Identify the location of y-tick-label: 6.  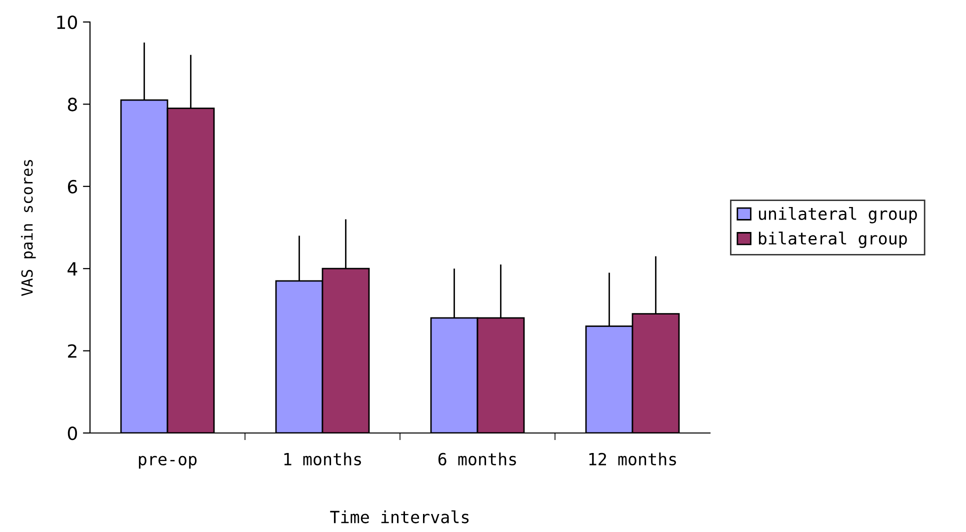
(73, 187).